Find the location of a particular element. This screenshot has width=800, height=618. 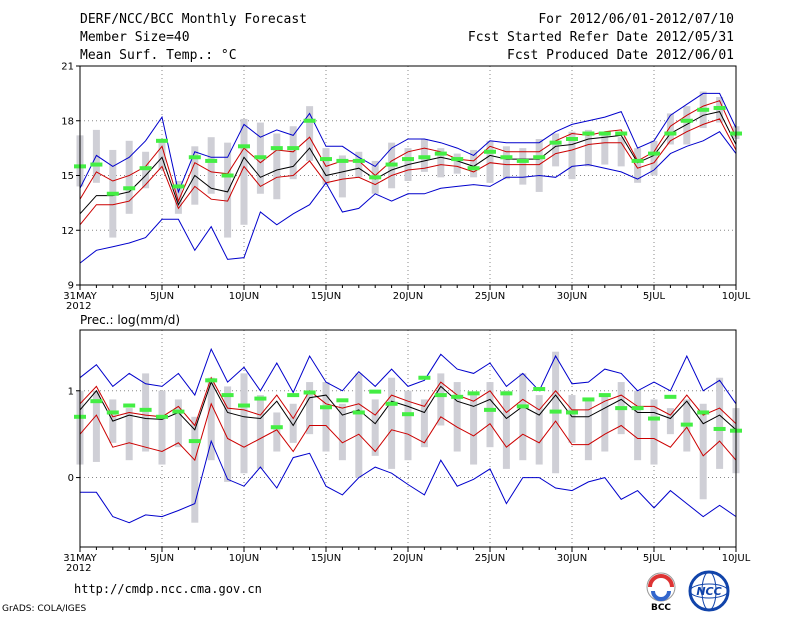

series-line-mean is located at coordinates (408, 405).